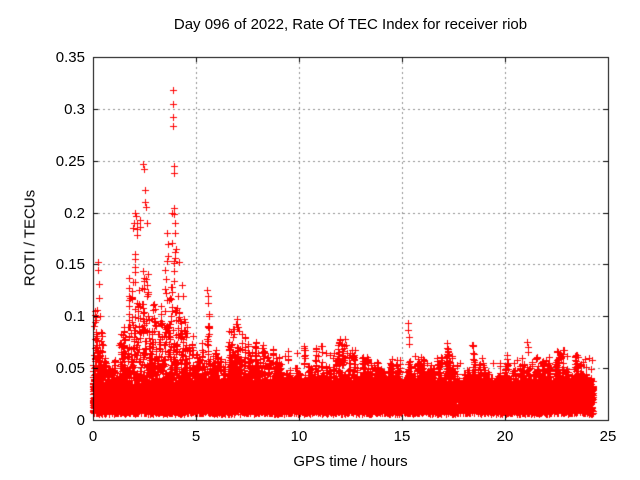 Image resolution: width=640 pixels, height=480 pixels. What do you see at coordinates (70, 161) in the screenshot?
I see `y-tick-label: 0.25` at bounding box center [70, 161].